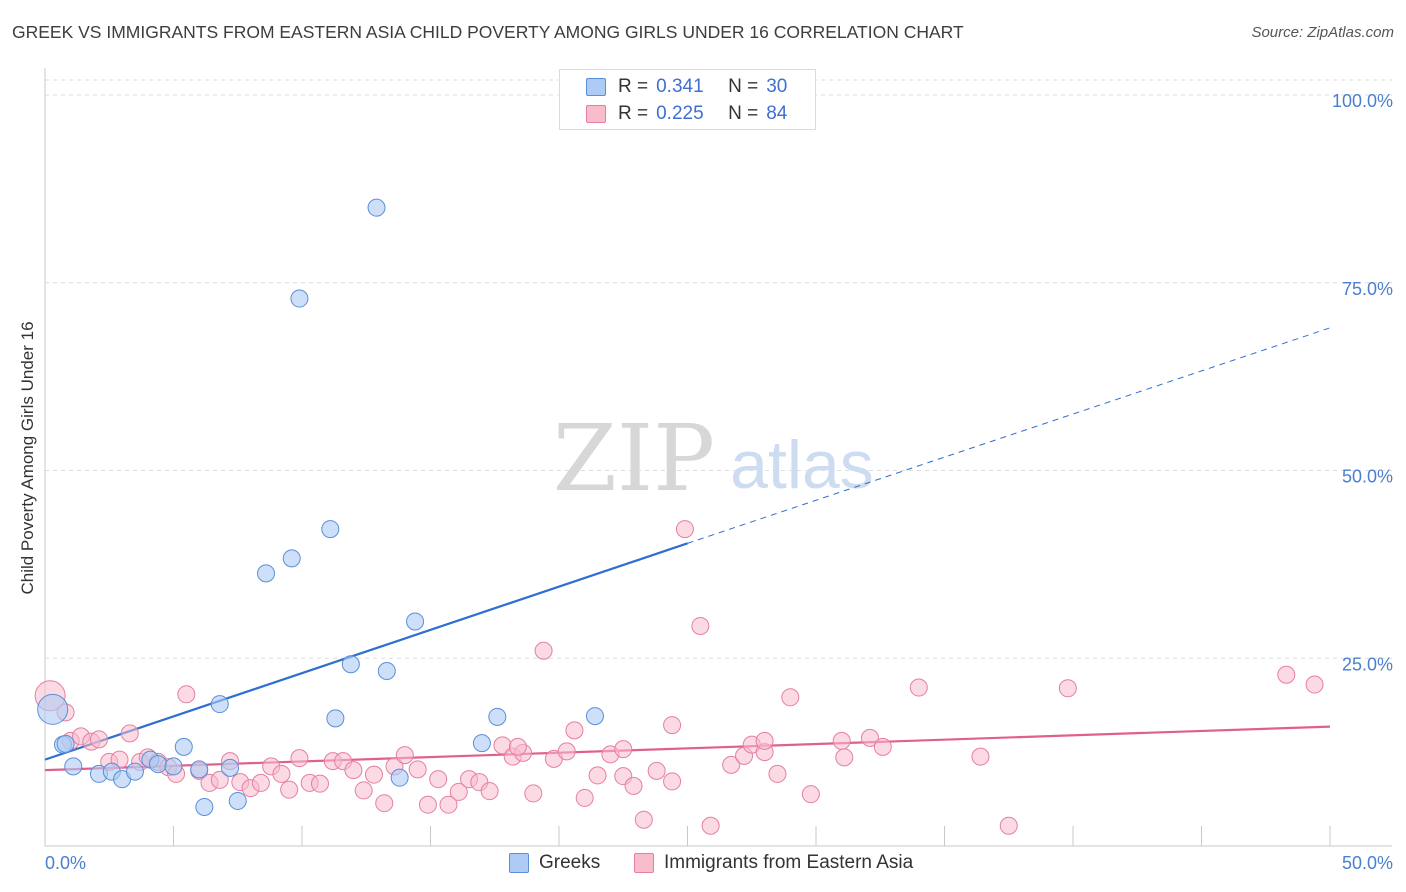  I want to click on x-tick-label-max: 50.0%, so click(1367, 863).